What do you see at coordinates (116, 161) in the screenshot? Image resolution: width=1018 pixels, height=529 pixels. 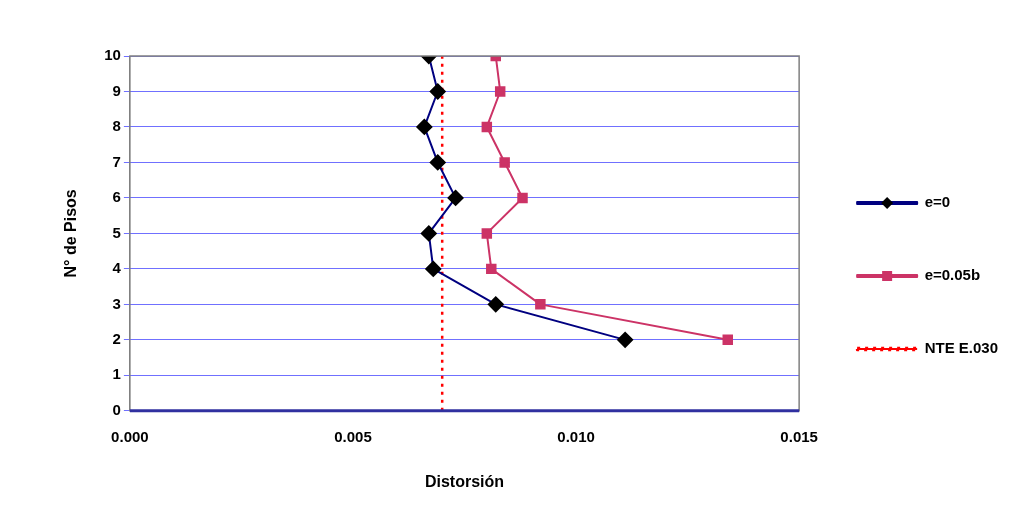 I see `y-tick-label: 7` at bounding box center [116, 161].